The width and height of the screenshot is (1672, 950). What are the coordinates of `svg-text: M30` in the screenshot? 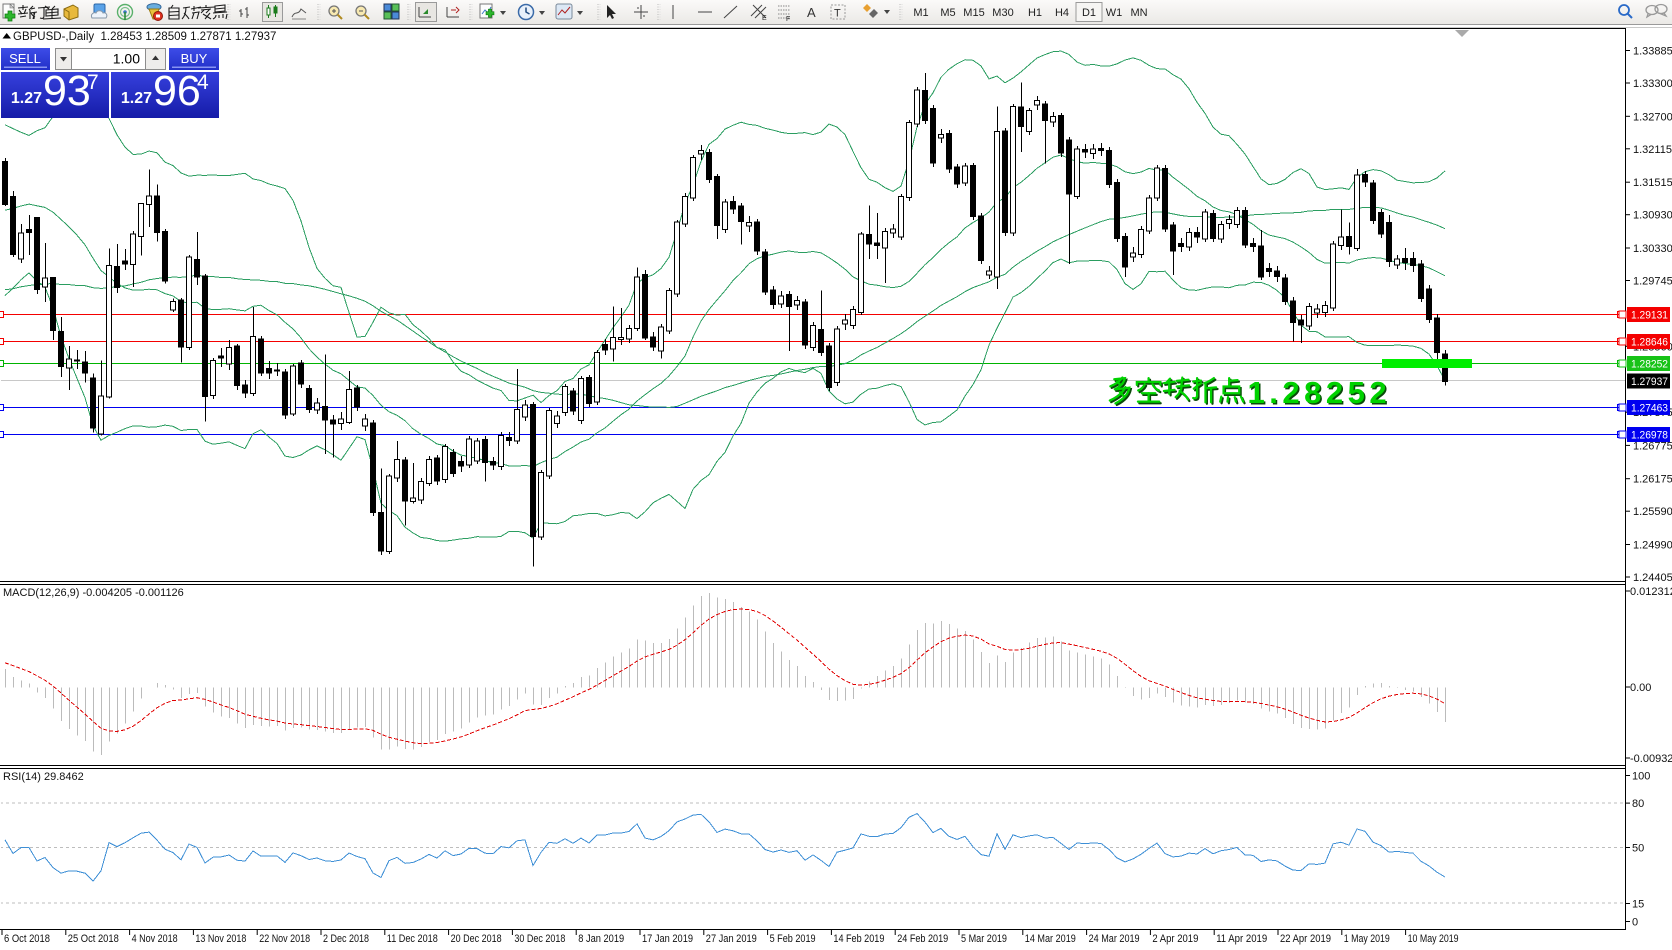 It's located at (1002, 13).